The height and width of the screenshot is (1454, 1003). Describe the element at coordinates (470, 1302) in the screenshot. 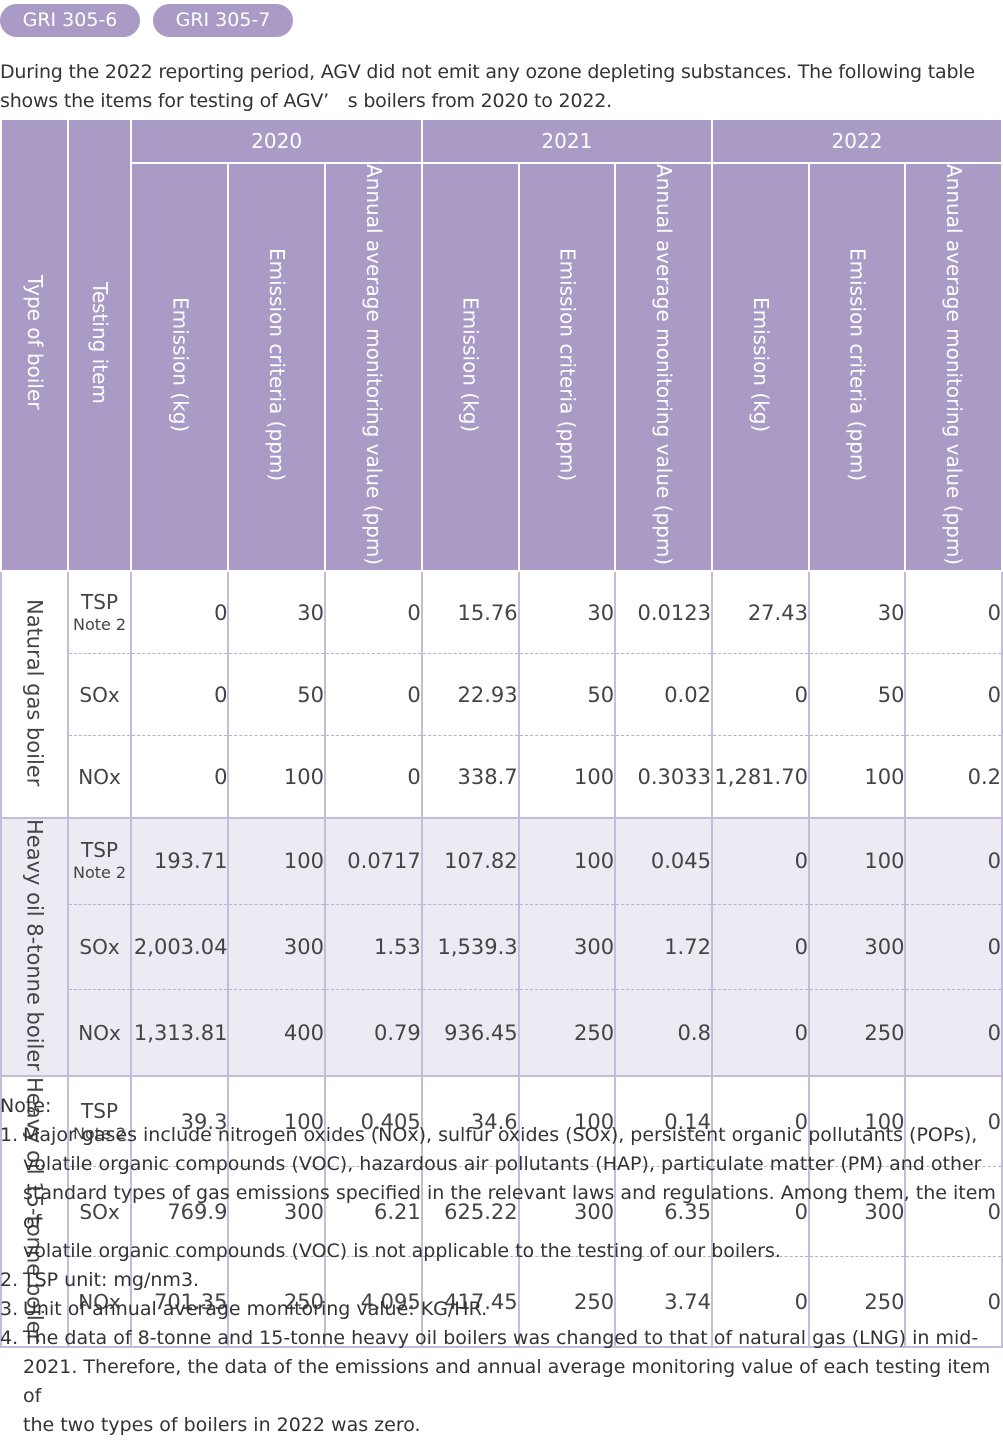

I see `value-cell: 417.45` at that location.